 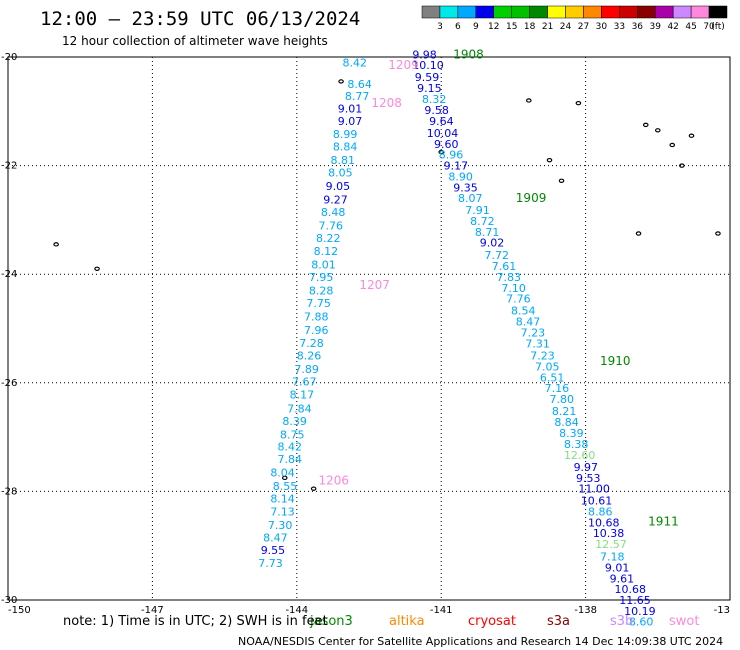 I want to click on x-tick-label: -147, so click(x=152, y=610).